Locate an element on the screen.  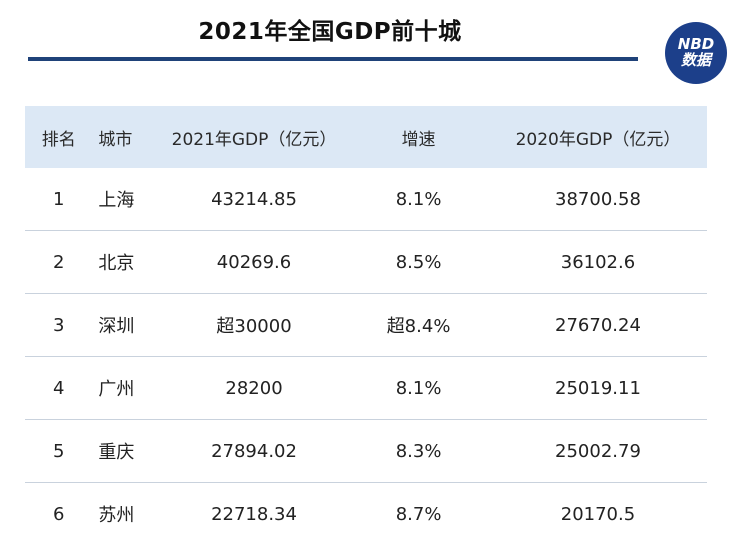
nbd-logo-badge: NBD 数据 is located at coordinates (696, 53).